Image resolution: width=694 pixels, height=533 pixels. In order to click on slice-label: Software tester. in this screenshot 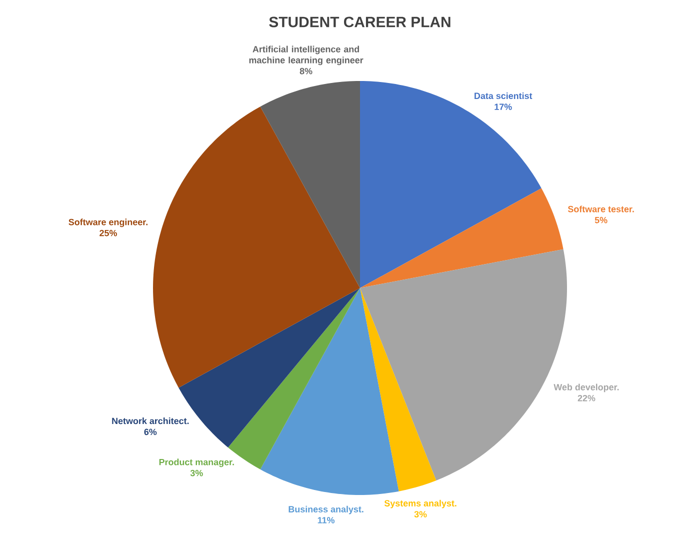, I will do `click(601, 209)`.